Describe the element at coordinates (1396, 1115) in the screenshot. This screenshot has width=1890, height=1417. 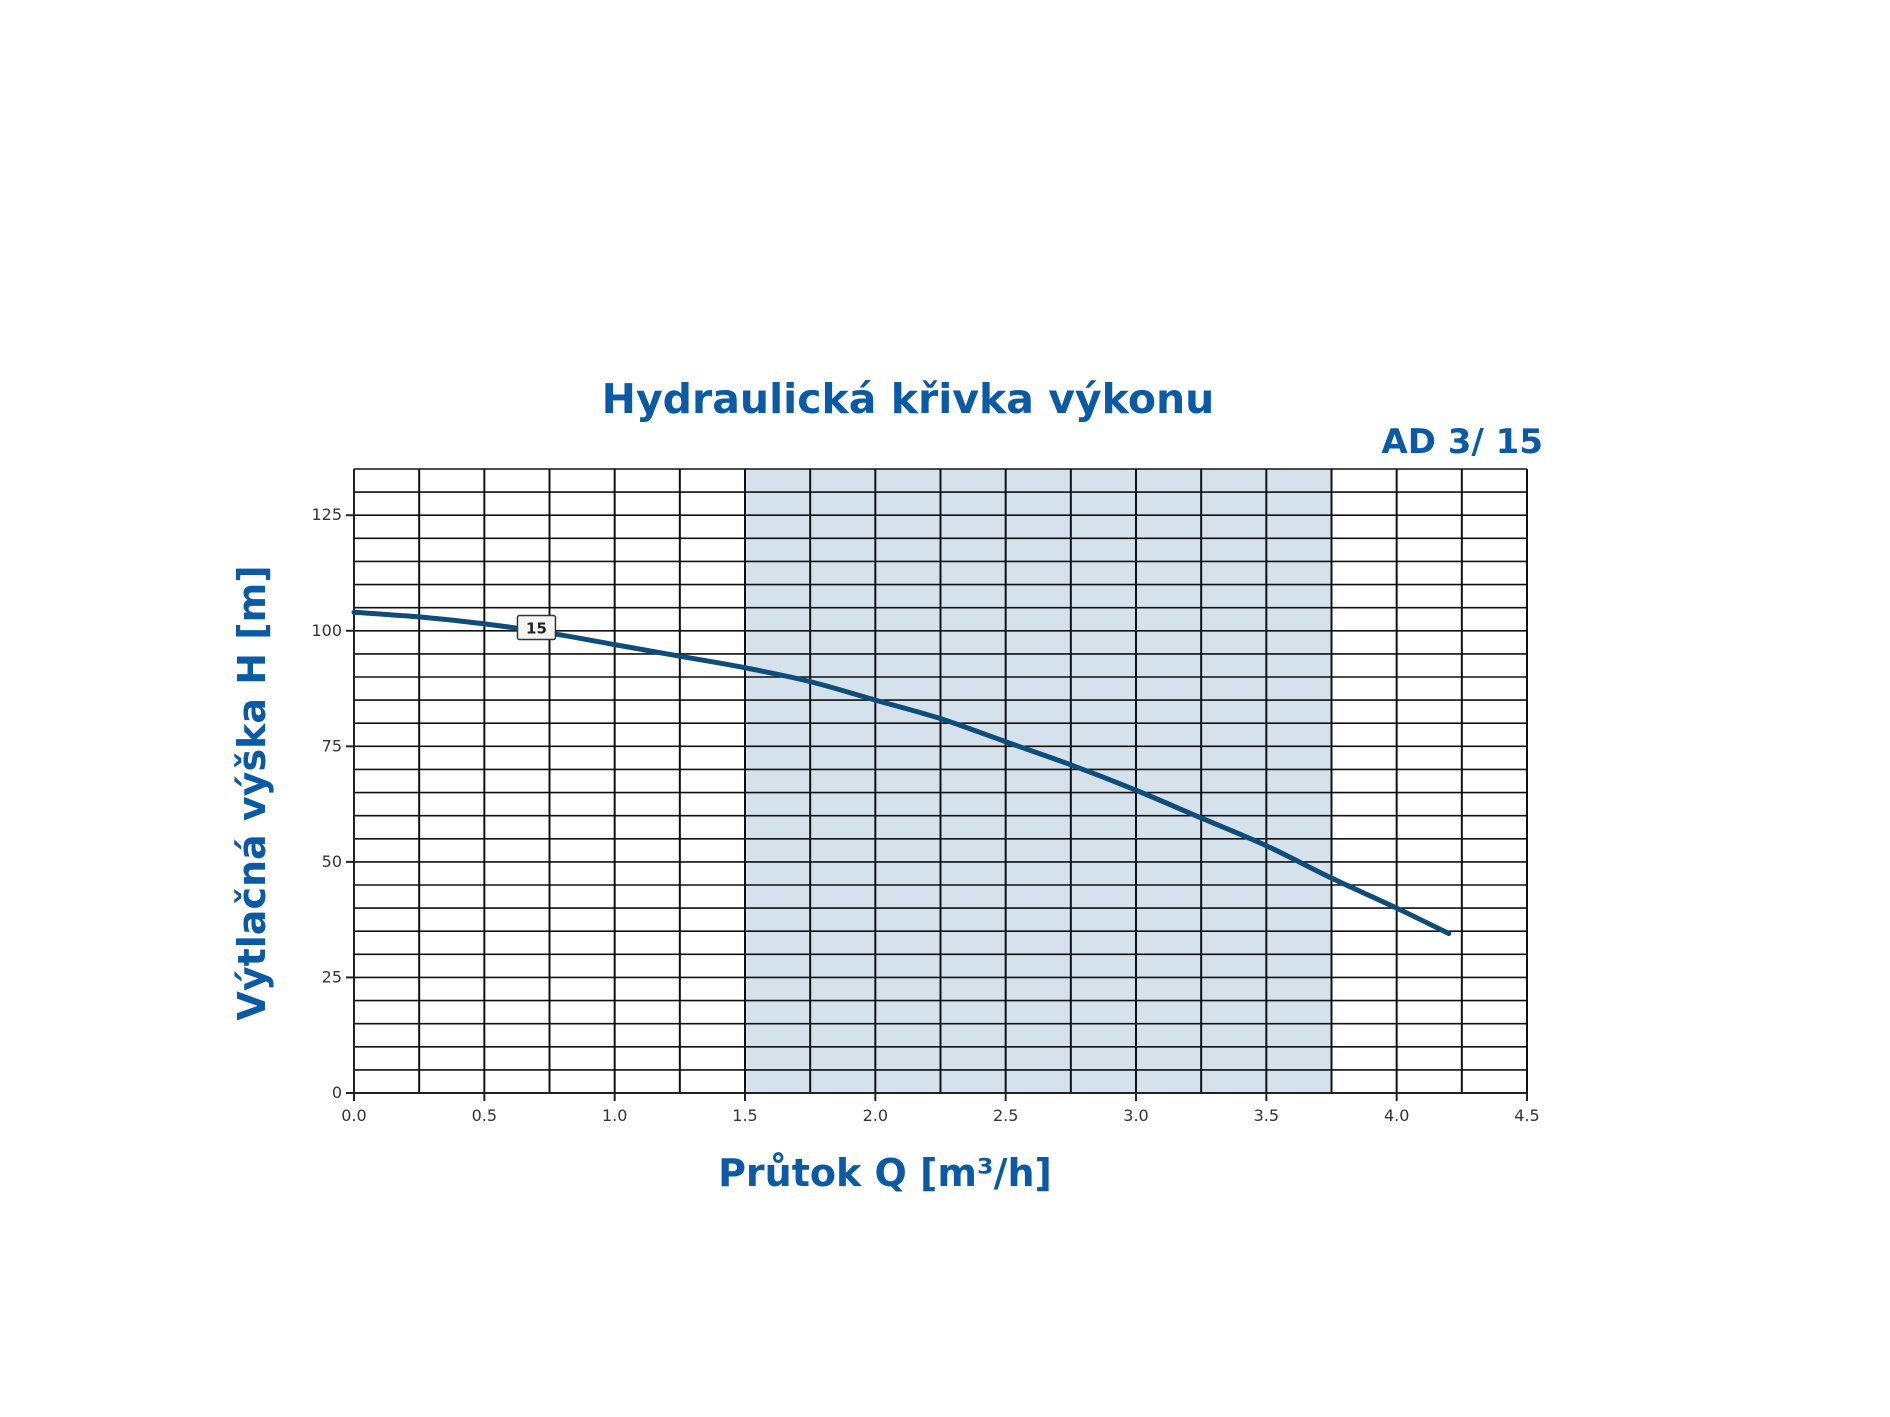
I see `x-tick-label: 4.0` at that location.